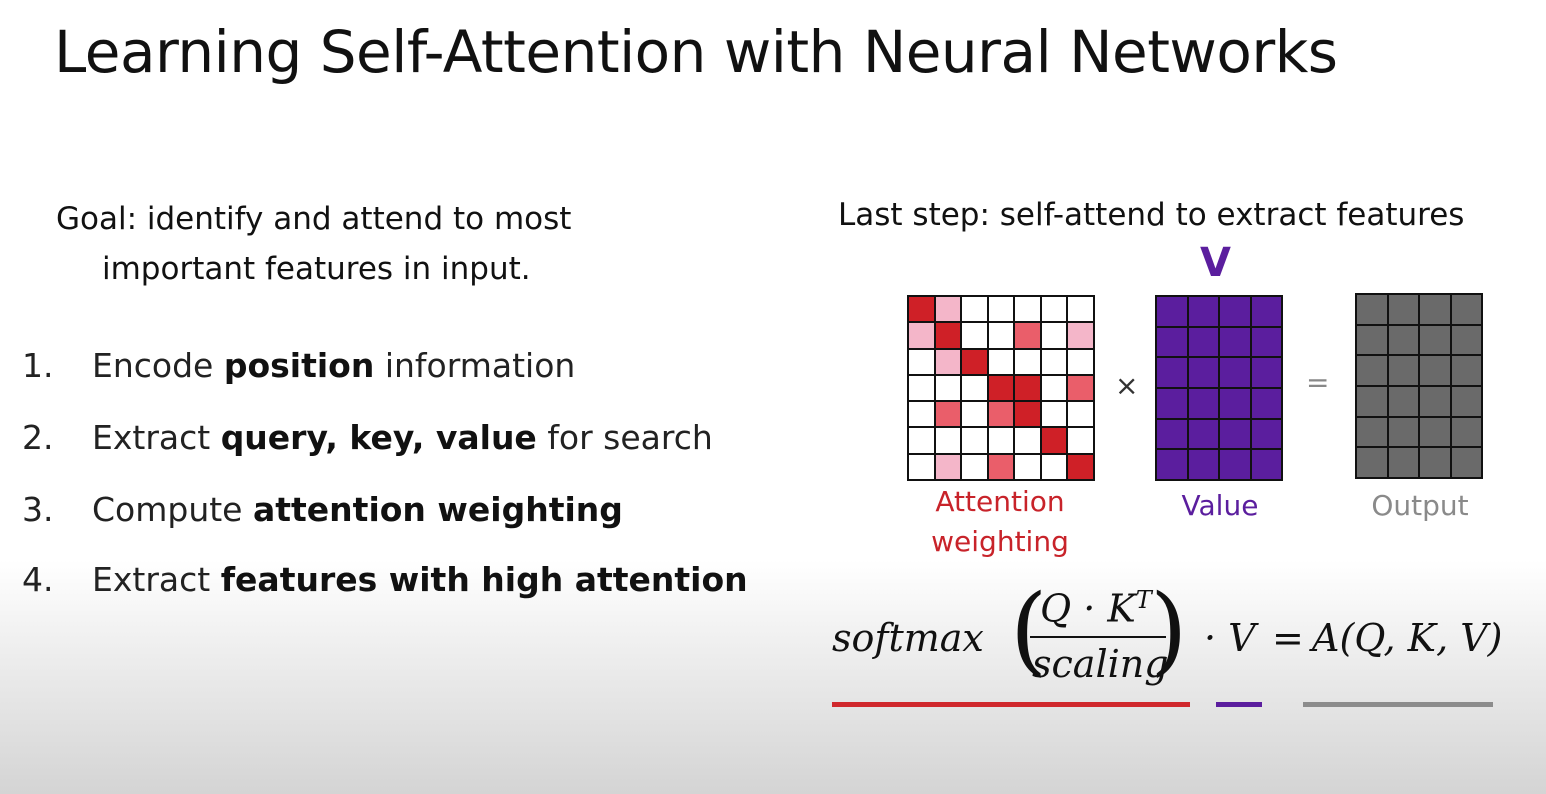 This screenshot has width=1546, height=794. Describe the element at coordinates (1215, 263) in the screenshot. I see `v-label: V` at that location.